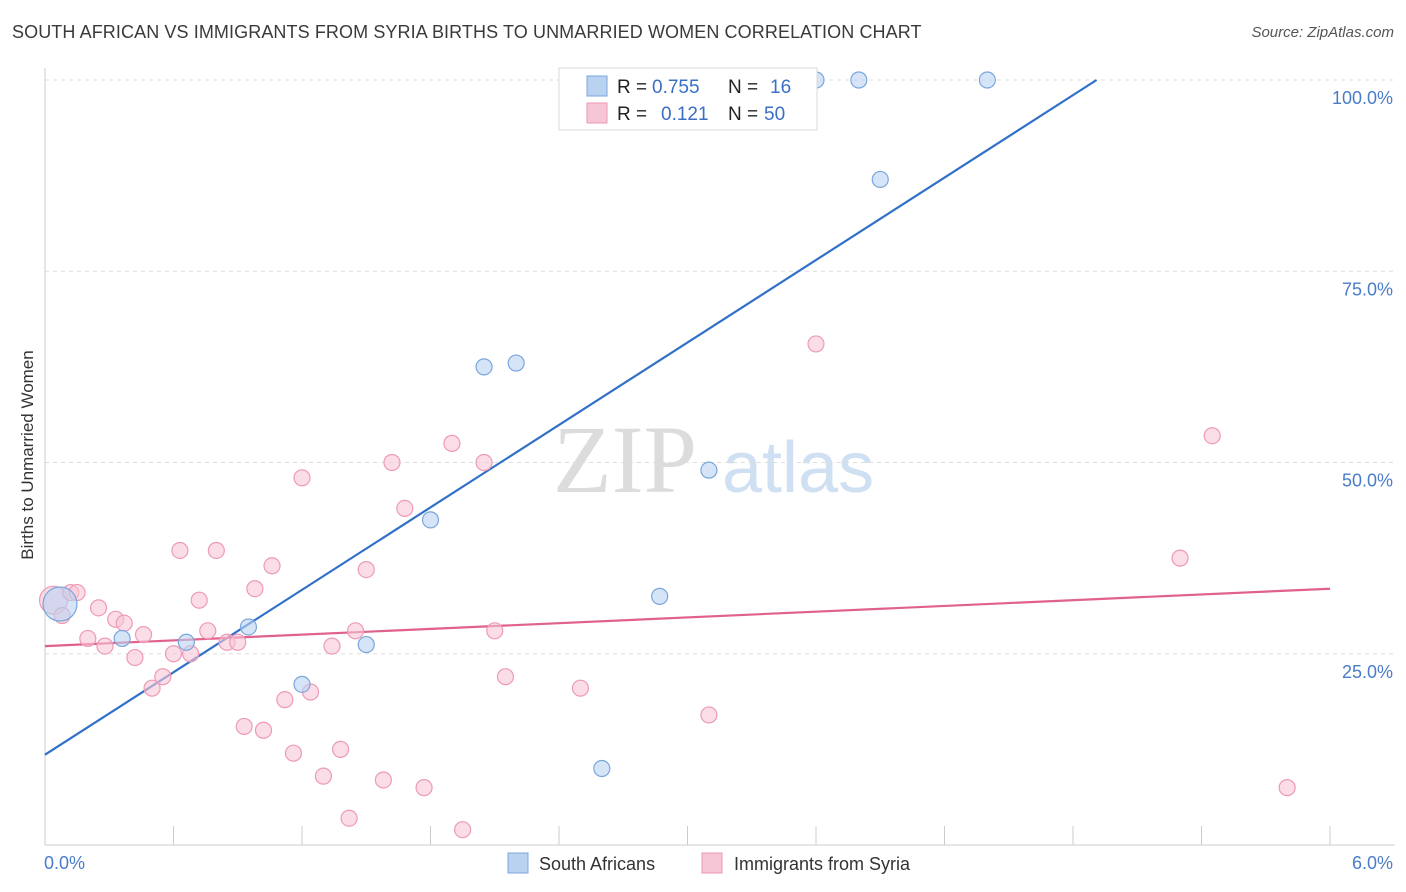 The height and width of the screenshot is (892, 1406). Describe the element at coordinates (676, 87) in the screenshot. I see `legend-r-value-1: 0.755` at that location.